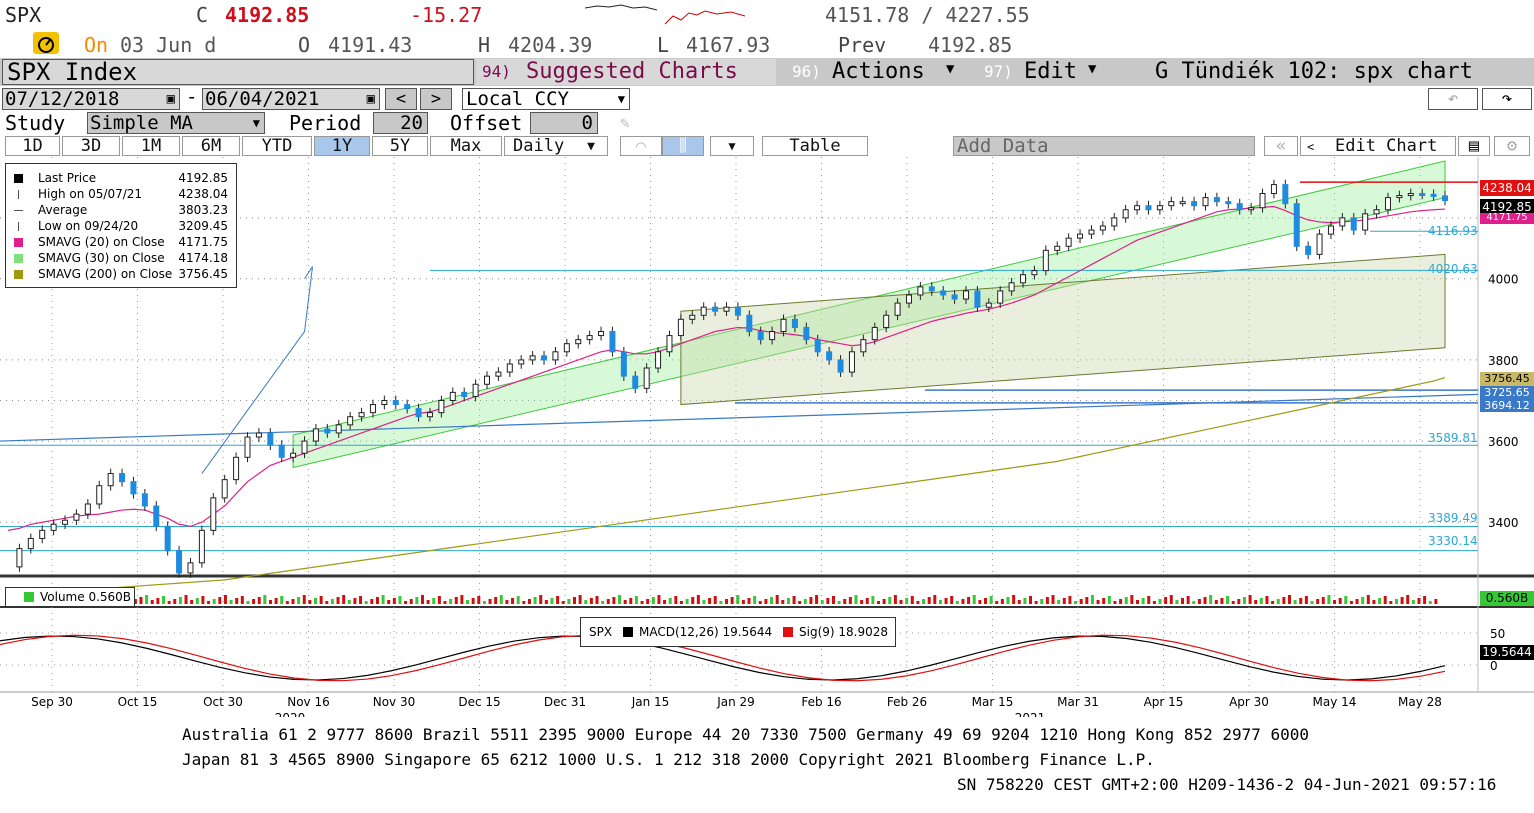  Describe the element at coordinates (877, 72) in the screenshot. I see `actions-menu: 96) Actions ▼` at that location.